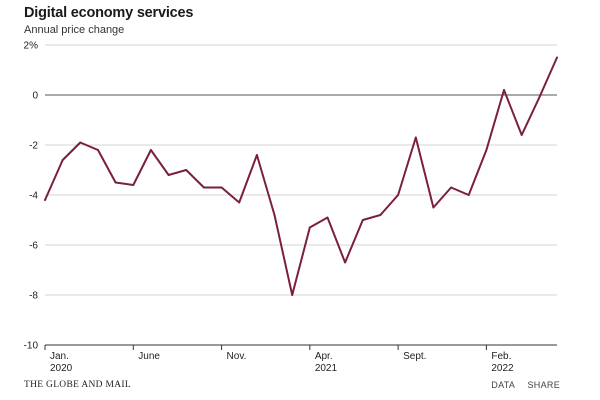  I want to click on y-tick-label: -4, so click(33, 196).